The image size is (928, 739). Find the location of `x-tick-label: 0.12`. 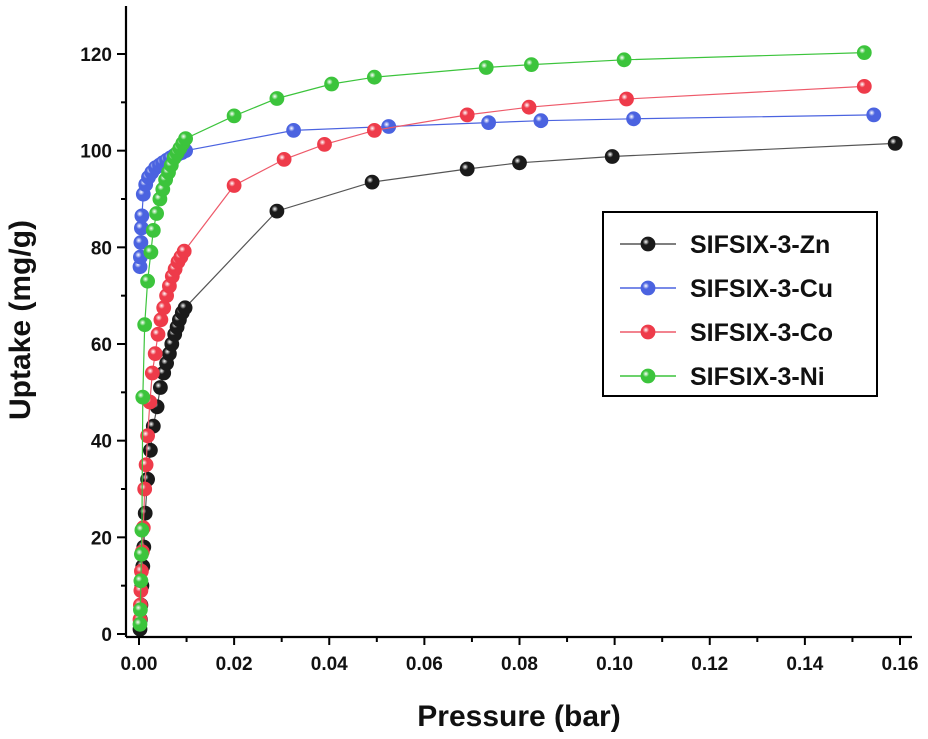

x-tick-label: 0.12 is located at coordinates (709, 664).